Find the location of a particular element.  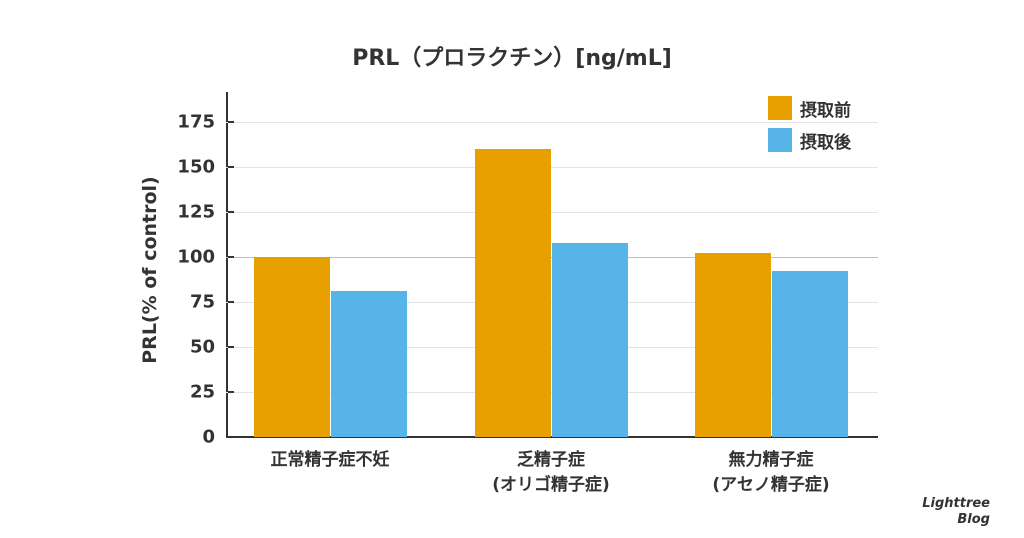

y-tick-label: 100 is located at coordinates (196, 257).